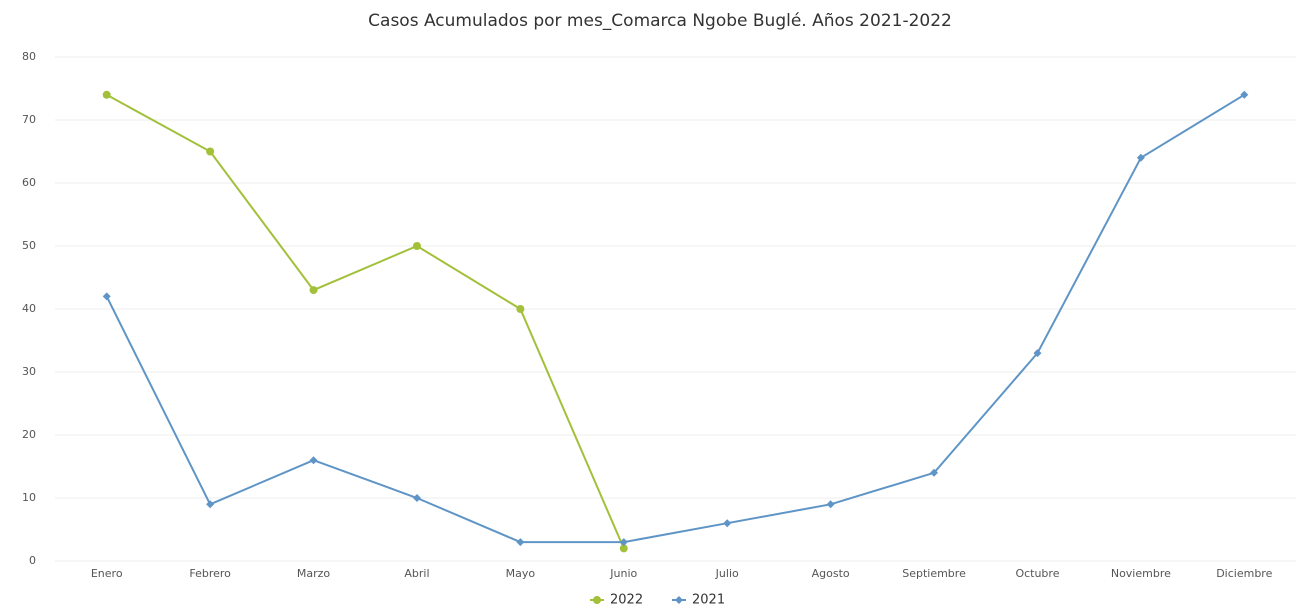 Image resolution: width=1296 pixels, height=605 pixels. Describe the element at coordinates (29, 182) in the screenshot. I see `y-tick-label: 60` at that location.